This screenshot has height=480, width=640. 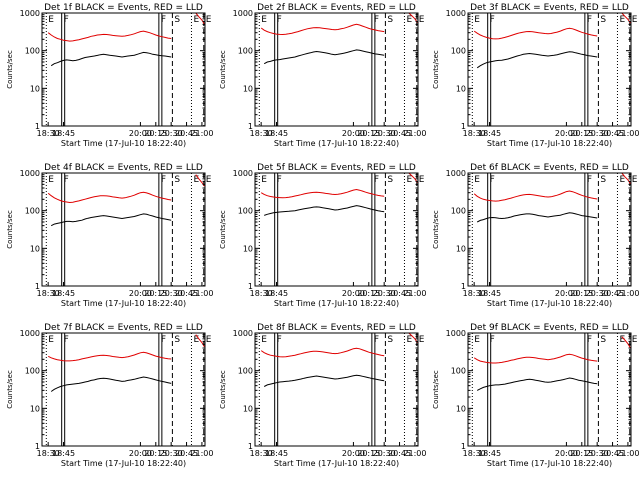 I want to click on x-tick-label: 20:45, so click(x=399, y=453).